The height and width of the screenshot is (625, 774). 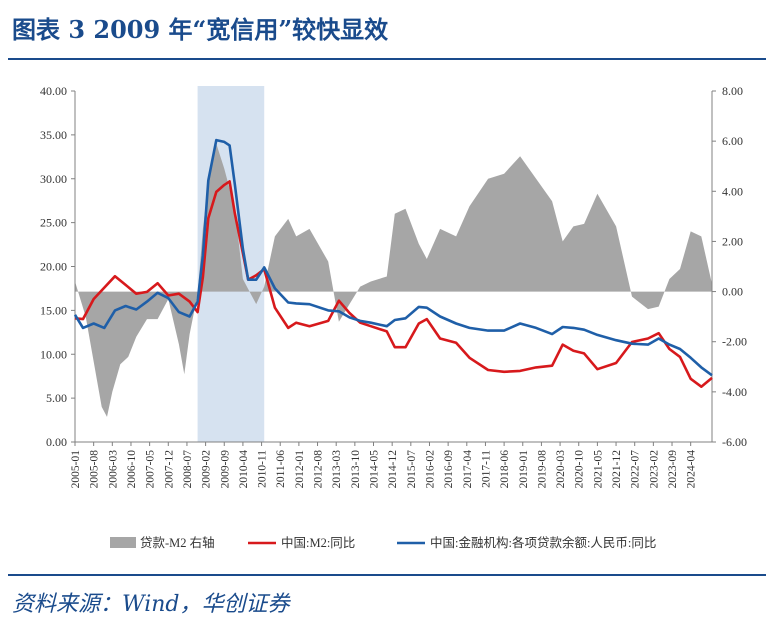 I want to click on legend-label: 中国:金融机构:各项贷款余额:人民币:同比, so click(x=543, y=542).